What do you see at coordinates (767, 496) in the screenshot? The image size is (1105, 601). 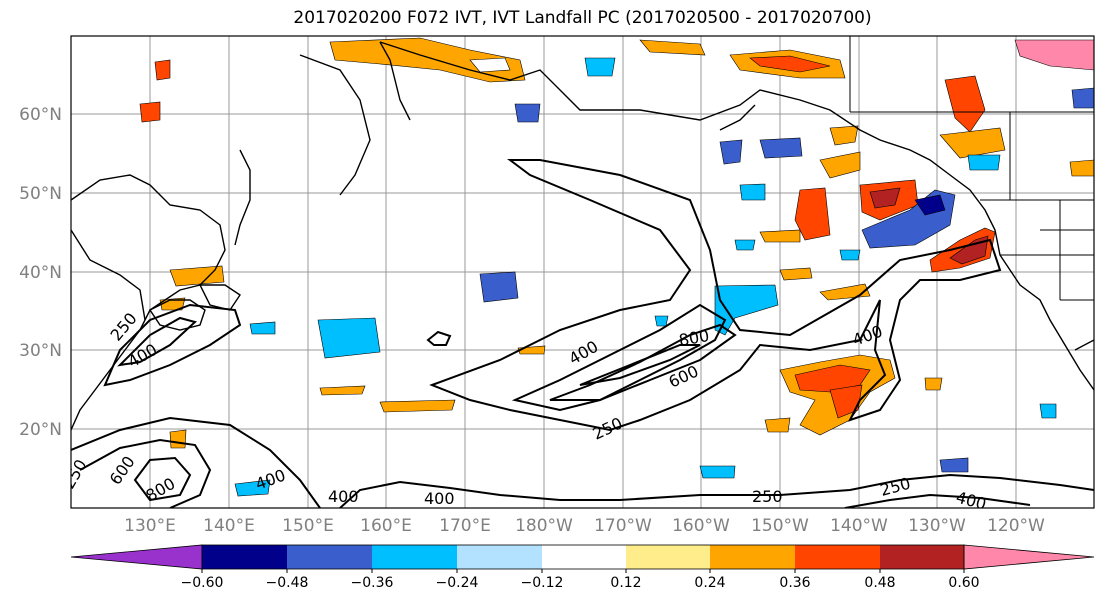 I see `contour-label: 250` at bounding box center [767, 496].